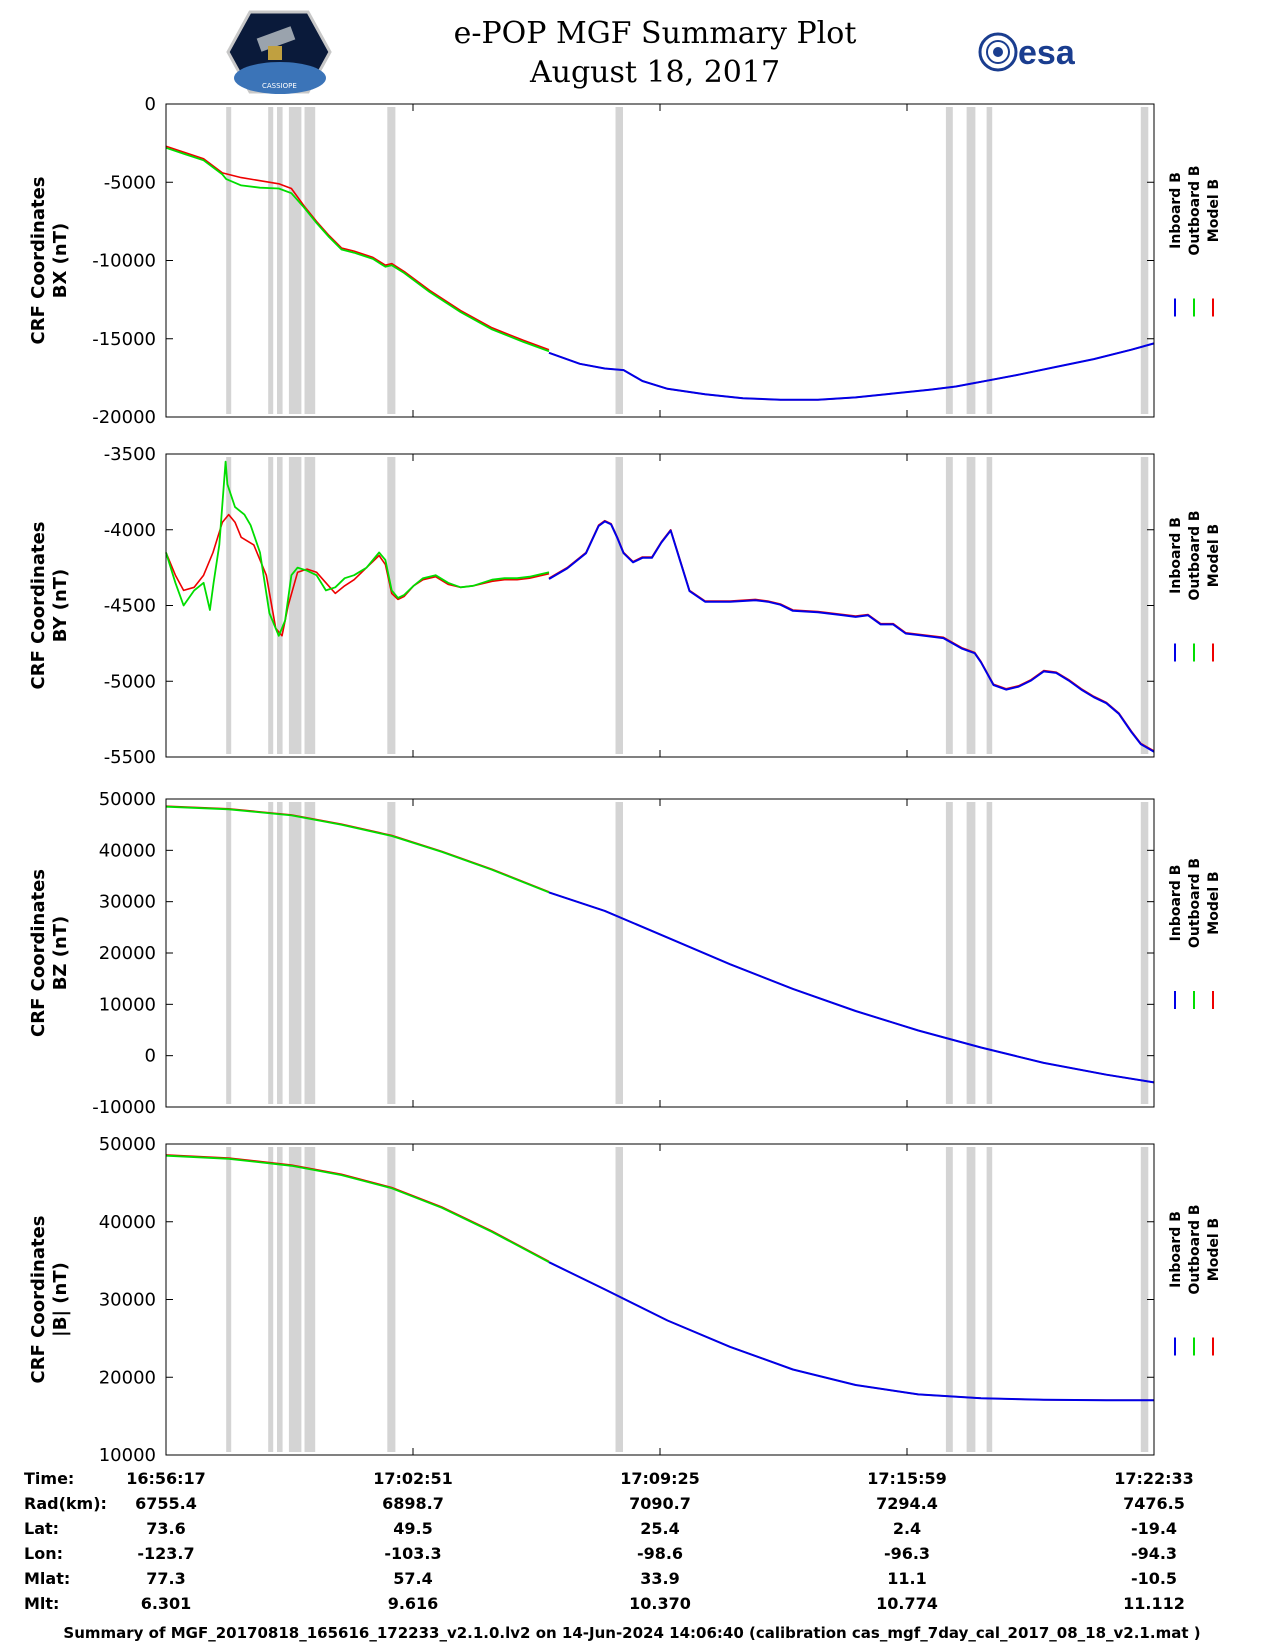 Image resolution: width=1275 pixels, height=1650 pixels. I want to click on y-tick-label: -4500, so click(130, 606).